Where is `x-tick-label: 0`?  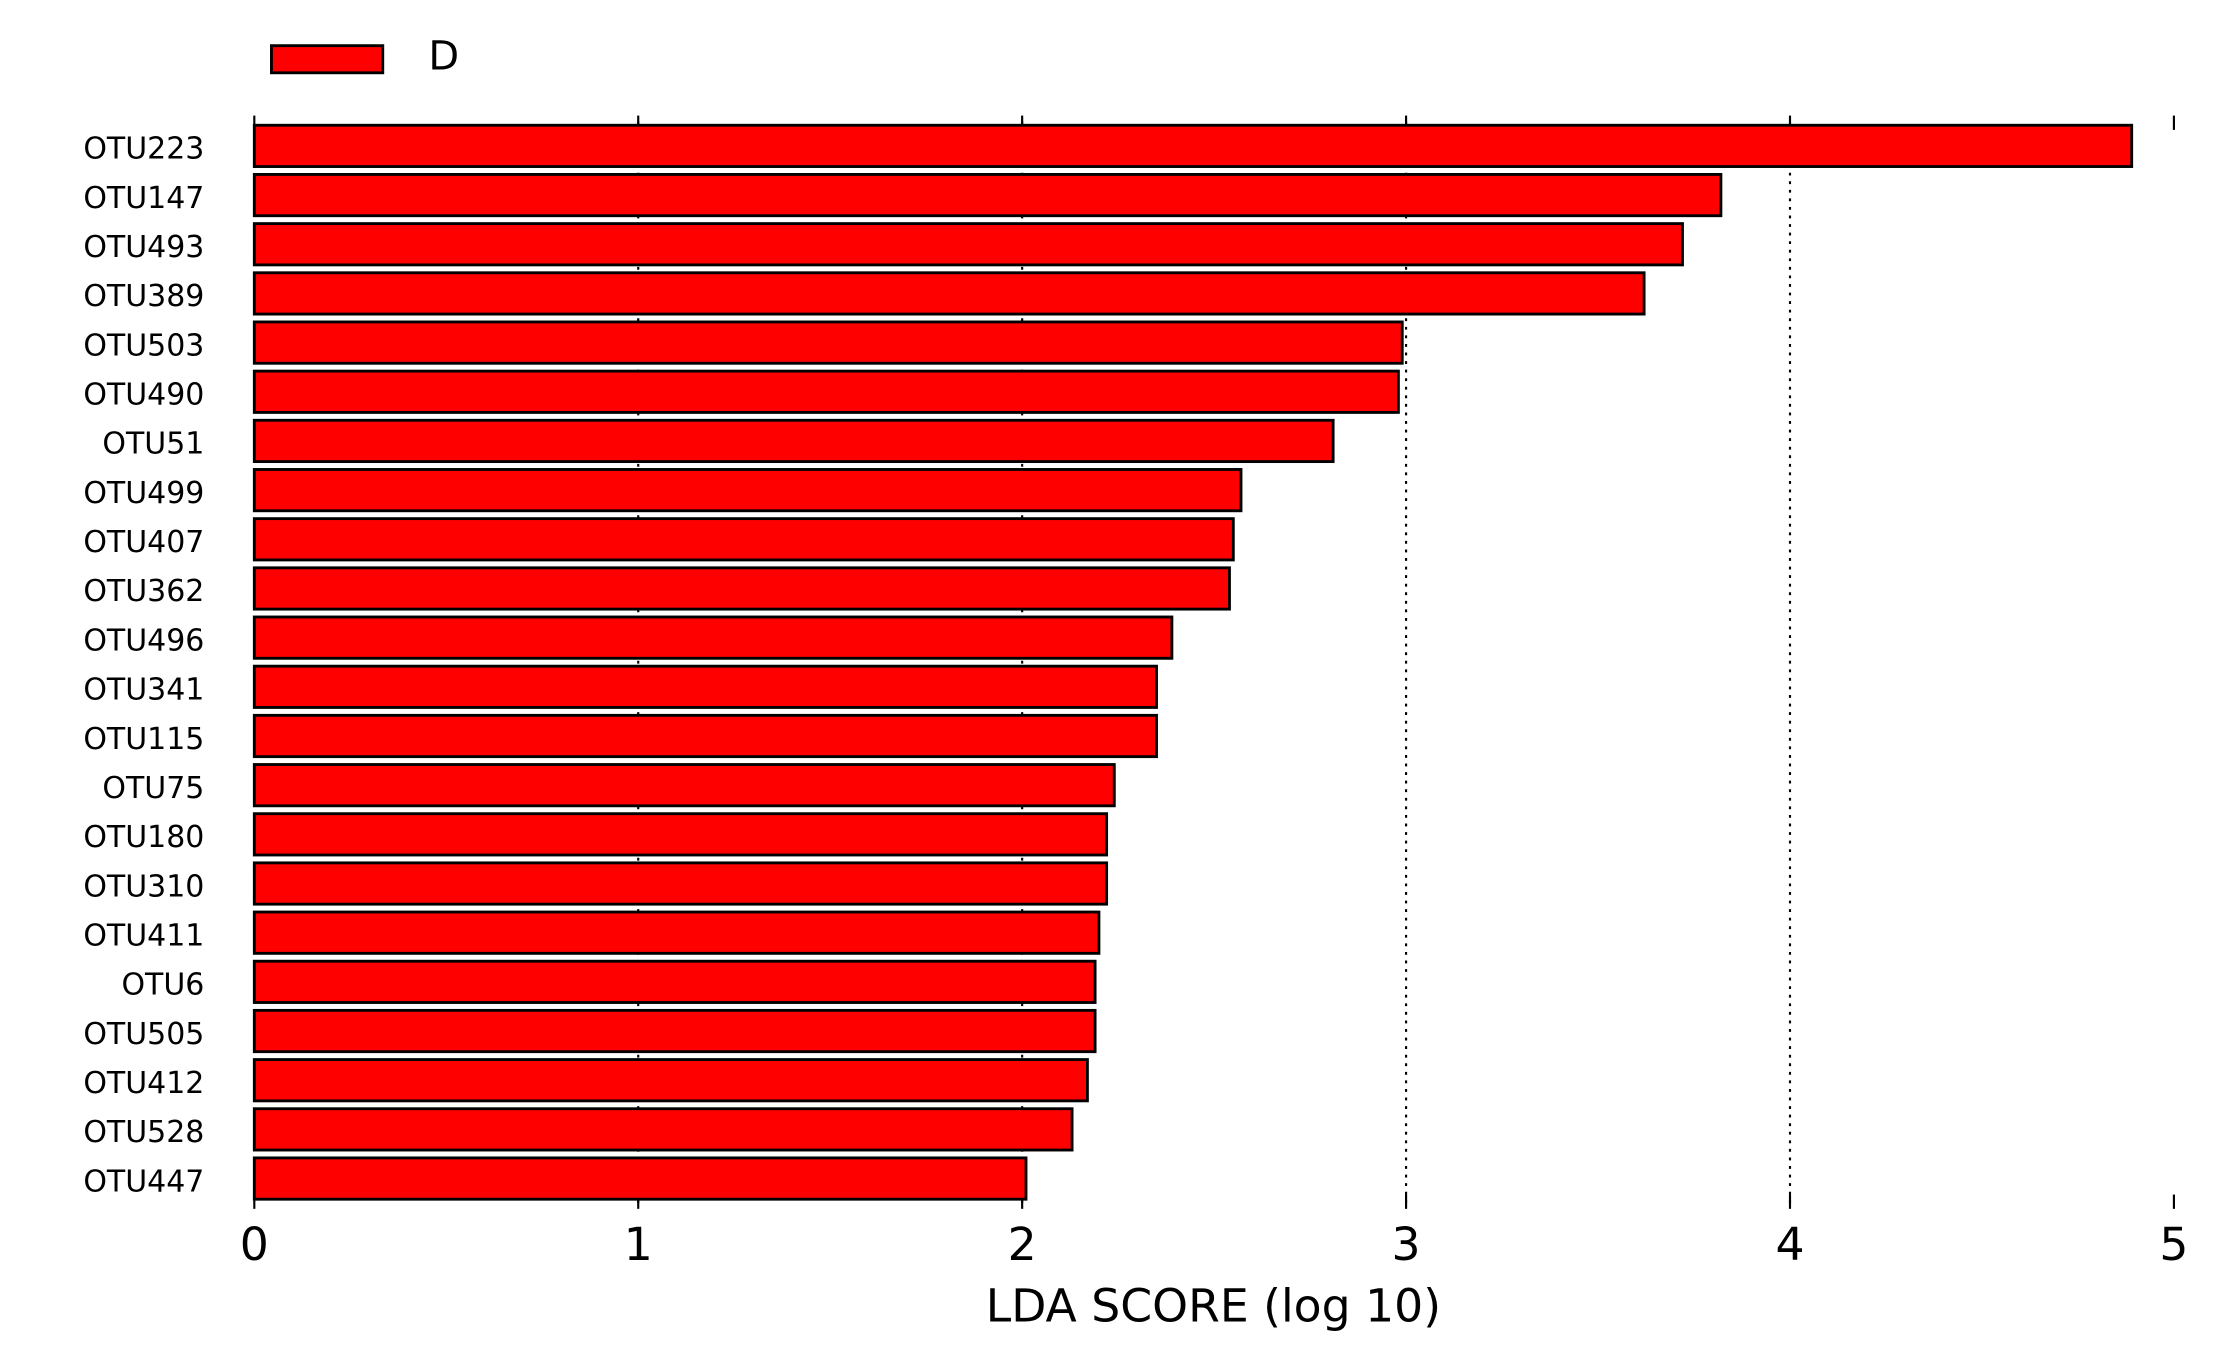
x-tick-label: 0 is located at coordinates (254, 1244).